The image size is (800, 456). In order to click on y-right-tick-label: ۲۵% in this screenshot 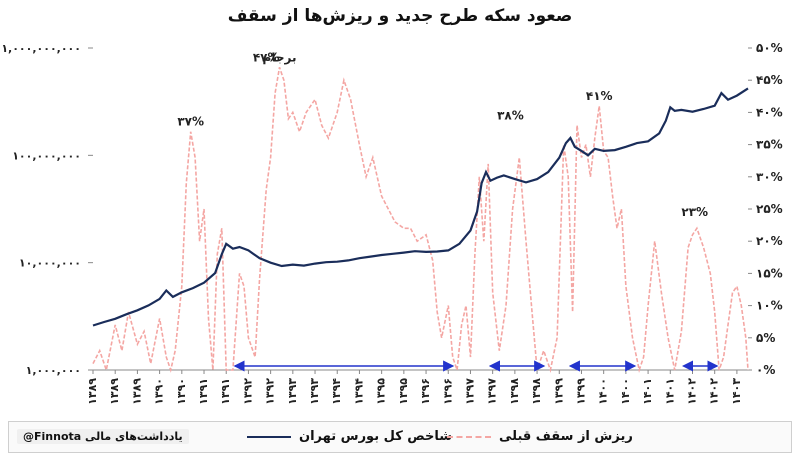, I will do `click(769, 209)`.